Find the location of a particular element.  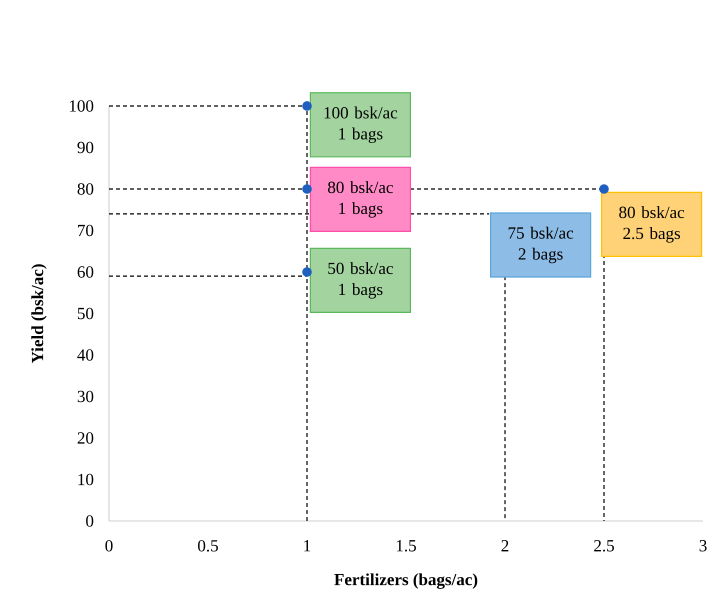

annotation: 50 bsk/ac 1 bags is located at coordinates (360, 280).